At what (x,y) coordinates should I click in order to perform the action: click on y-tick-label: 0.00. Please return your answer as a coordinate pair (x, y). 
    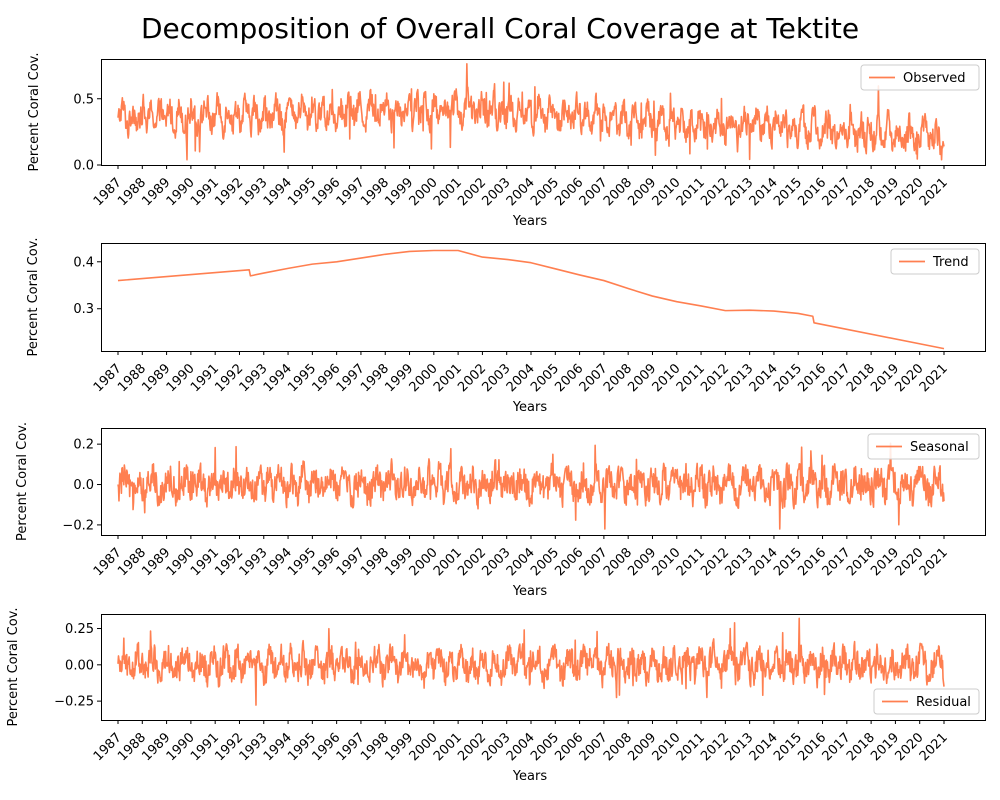
    Looking at the image, I should click on (79, 665).